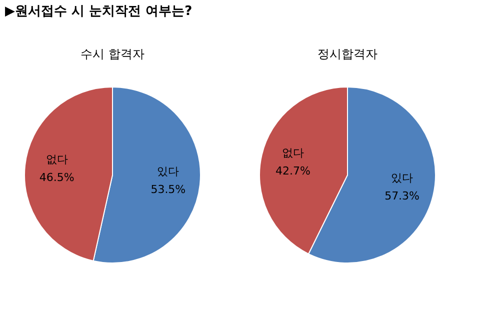 This screenshot has height=311, width=500. Describe the element at coordinates (56, 177) in the screenshot. I see `data-label: 46.5%` at that location.